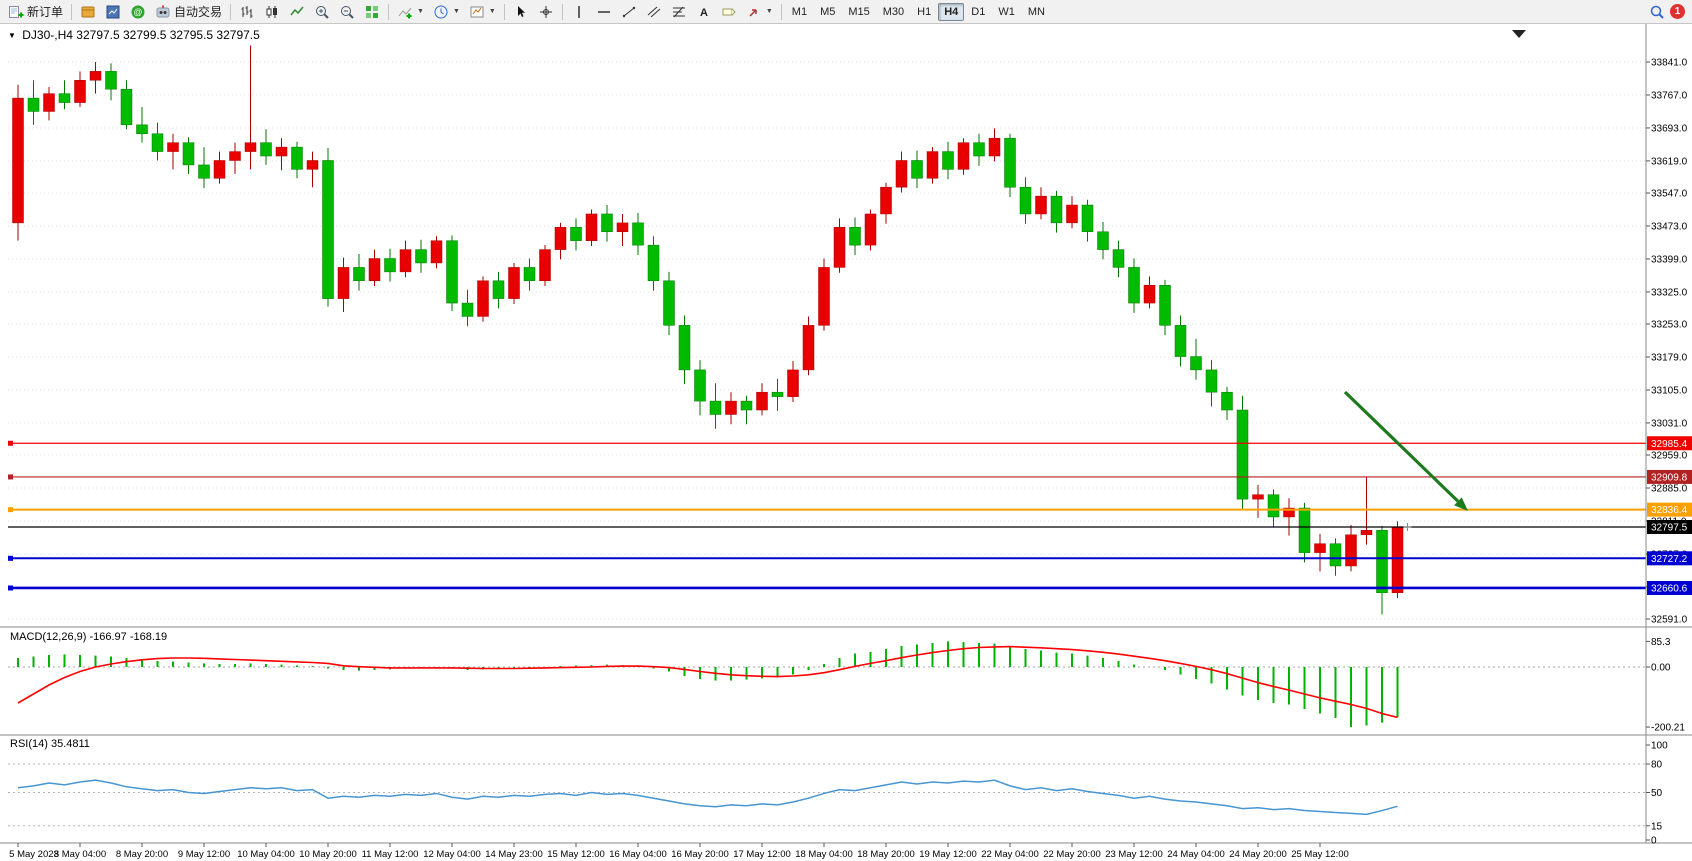 The width and height of the screenshot is (1692, 861). I want to click on new-order-icon, so click(16, 11).